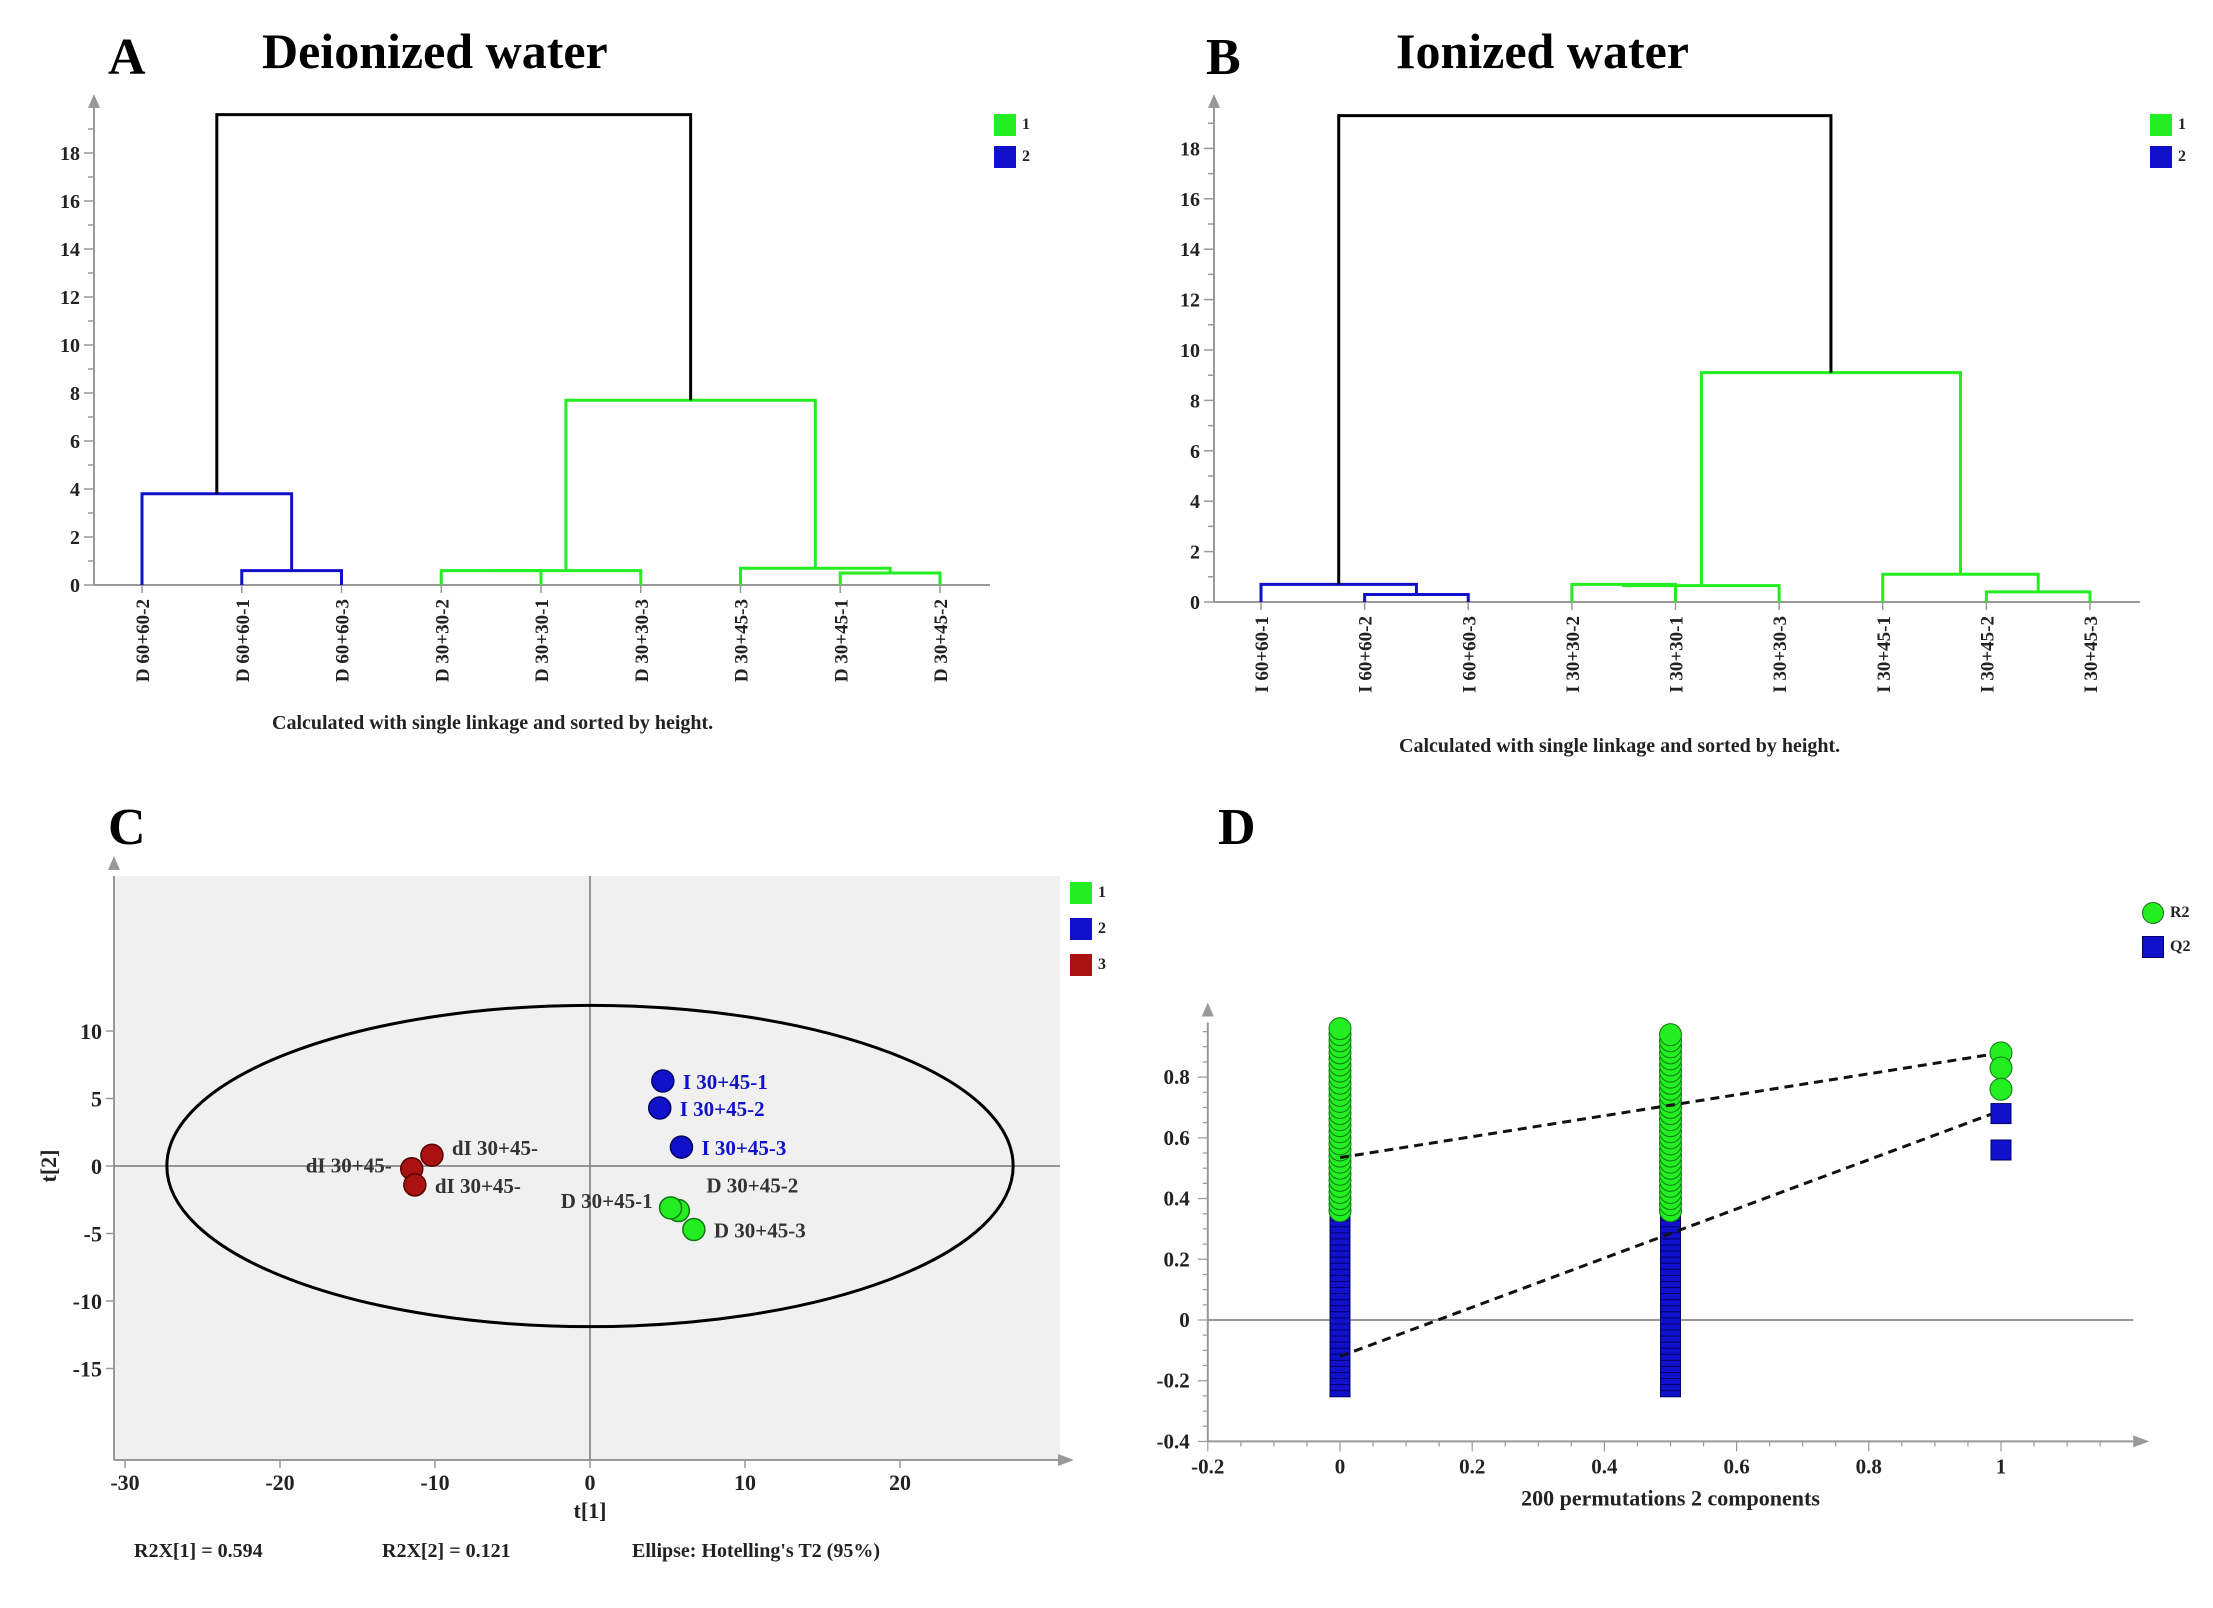 The image size is (2213, 1608). I want to click on leaf-label: I 30+30-2, so click(1573, 654).